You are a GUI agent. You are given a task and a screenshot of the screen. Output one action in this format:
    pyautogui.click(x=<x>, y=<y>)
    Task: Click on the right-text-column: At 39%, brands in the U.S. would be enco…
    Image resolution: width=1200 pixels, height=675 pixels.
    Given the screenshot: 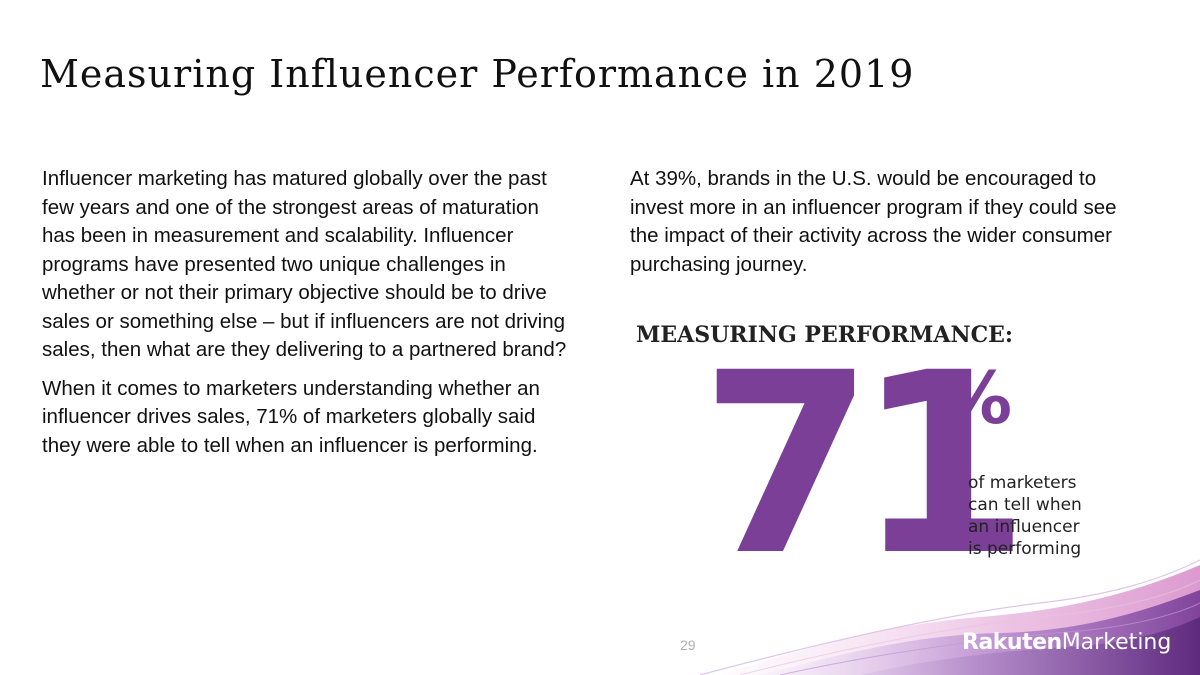 What is the action you would take?
    pyautogui.click(x=890, y=222)
    